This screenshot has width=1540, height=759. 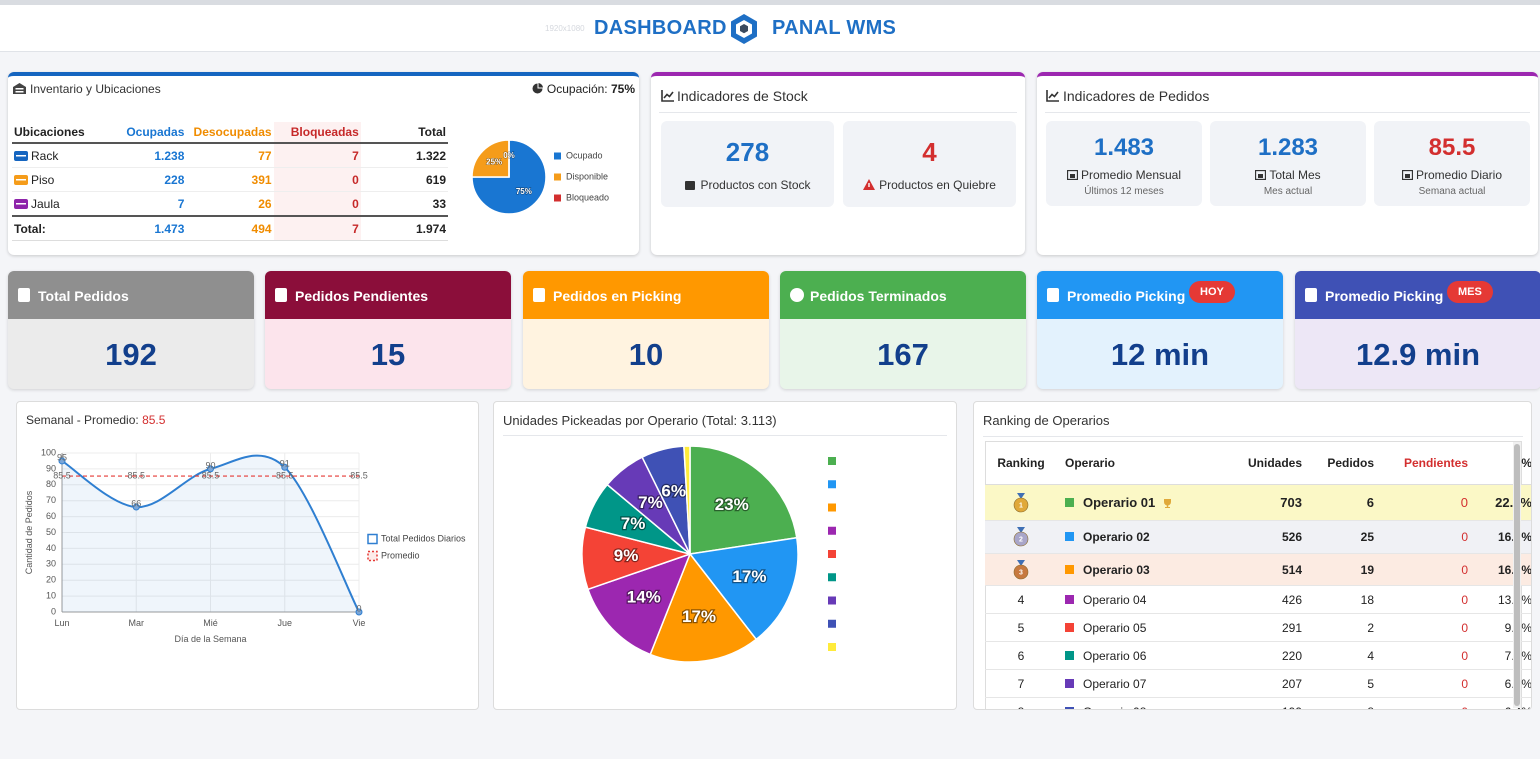 I want to click on x-tick-label: Jue, so click(x=284, y=623).